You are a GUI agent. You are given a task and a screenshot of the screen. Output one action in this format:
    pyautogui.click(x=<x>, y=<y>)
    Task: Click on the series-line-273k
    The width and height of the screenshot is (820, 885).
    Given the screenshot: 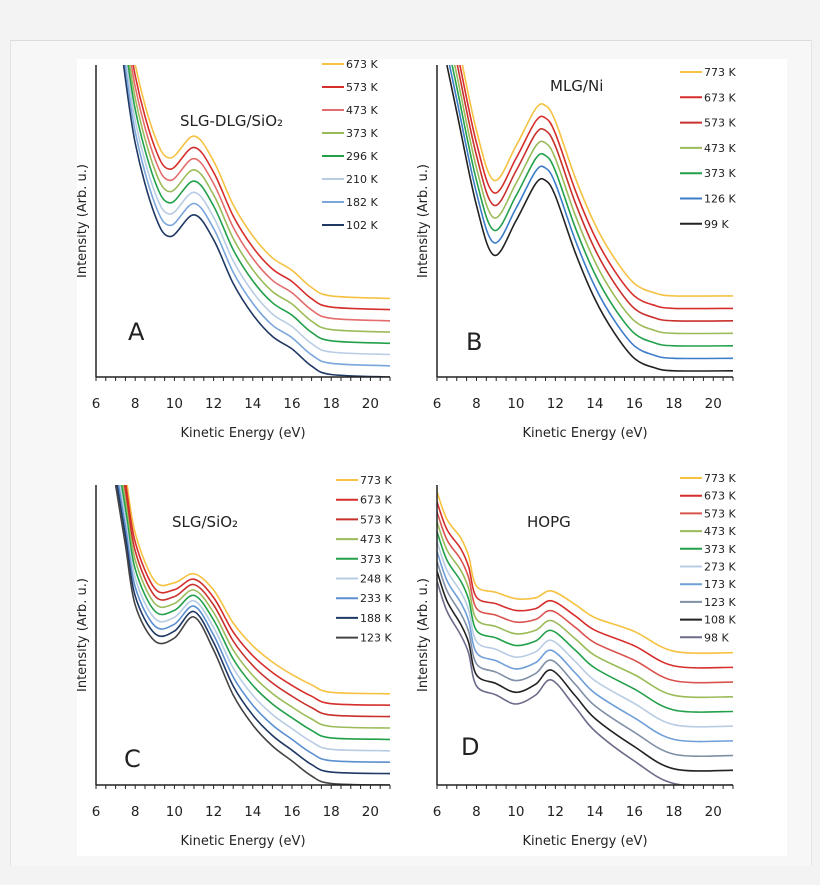 What is the action you would take?
    pyautogui.click(x=585, y=634)
    